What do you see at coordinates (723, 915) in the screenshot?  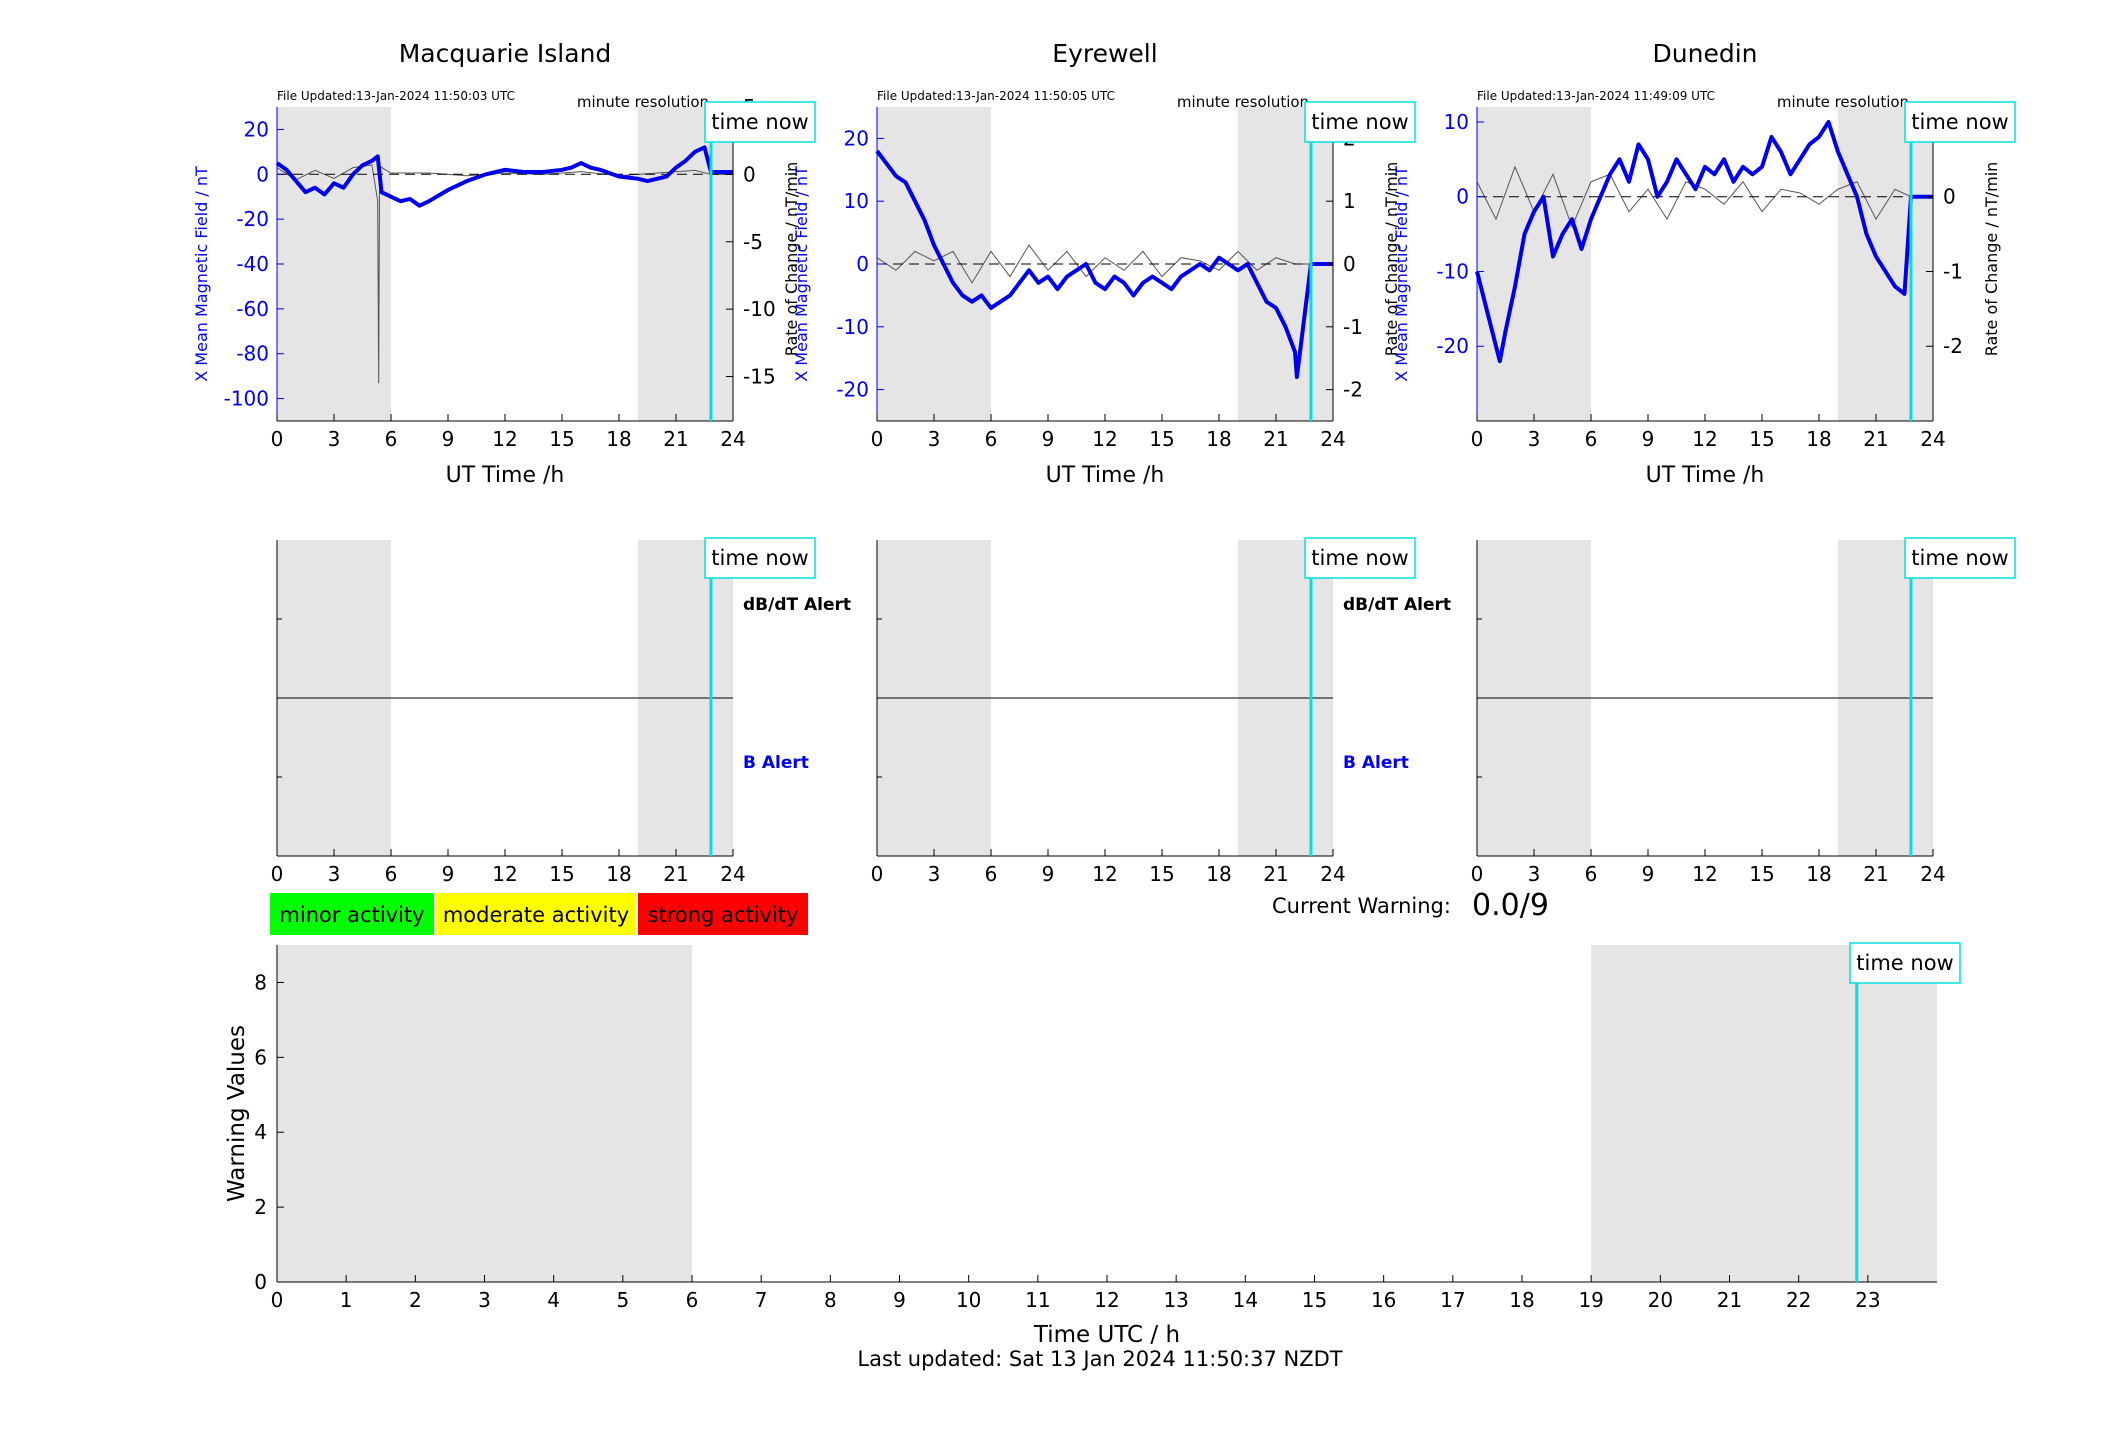 I see `strong-activity-label: strong activity` at bounding box center [723, 915].